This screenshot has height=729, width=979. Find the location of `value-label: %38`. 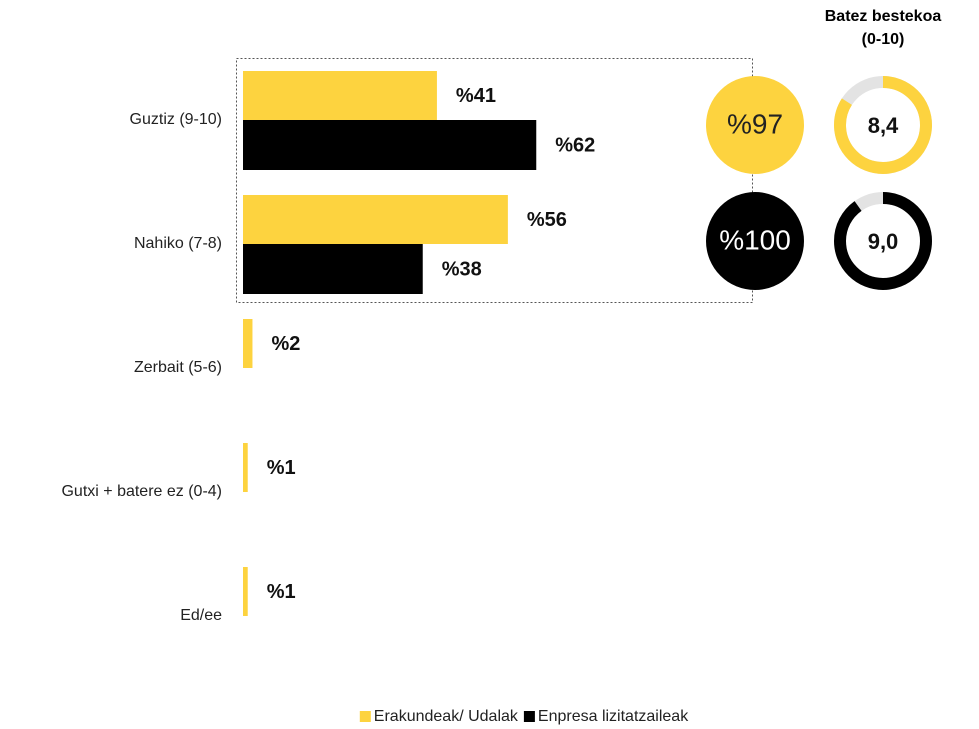

value-label: %38 is located at coordinates (462, 269).